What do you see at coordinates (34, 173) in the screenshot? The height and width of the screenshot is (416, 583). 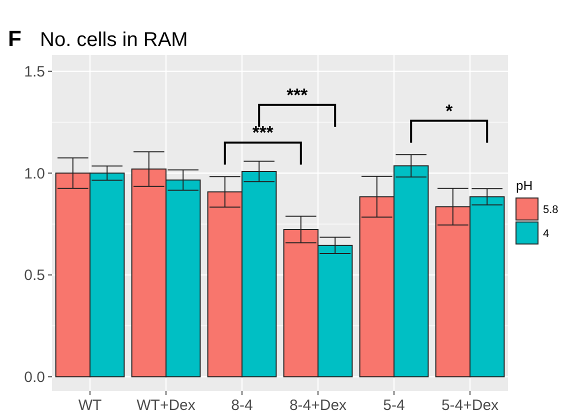 I see `y-tick-label: 1.0` at bounding box center [34, 173].